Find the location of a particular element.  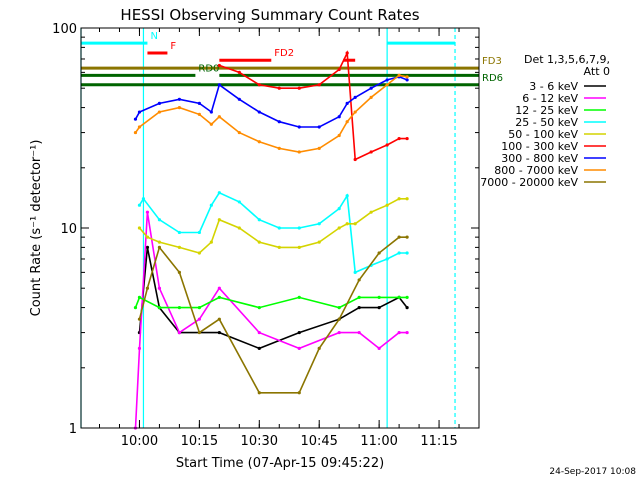

legend-entry-label: 50 - 100 keV is located at coordinates (543, 134).